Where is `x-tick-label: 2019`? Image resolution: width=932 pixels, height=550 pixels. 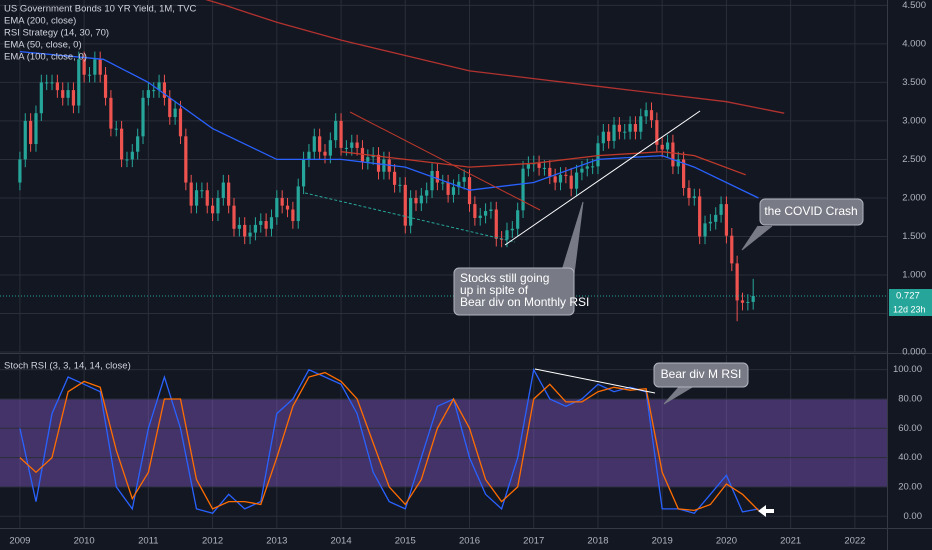
x-tick-label: 2019 is located at coordinates (662, 541).